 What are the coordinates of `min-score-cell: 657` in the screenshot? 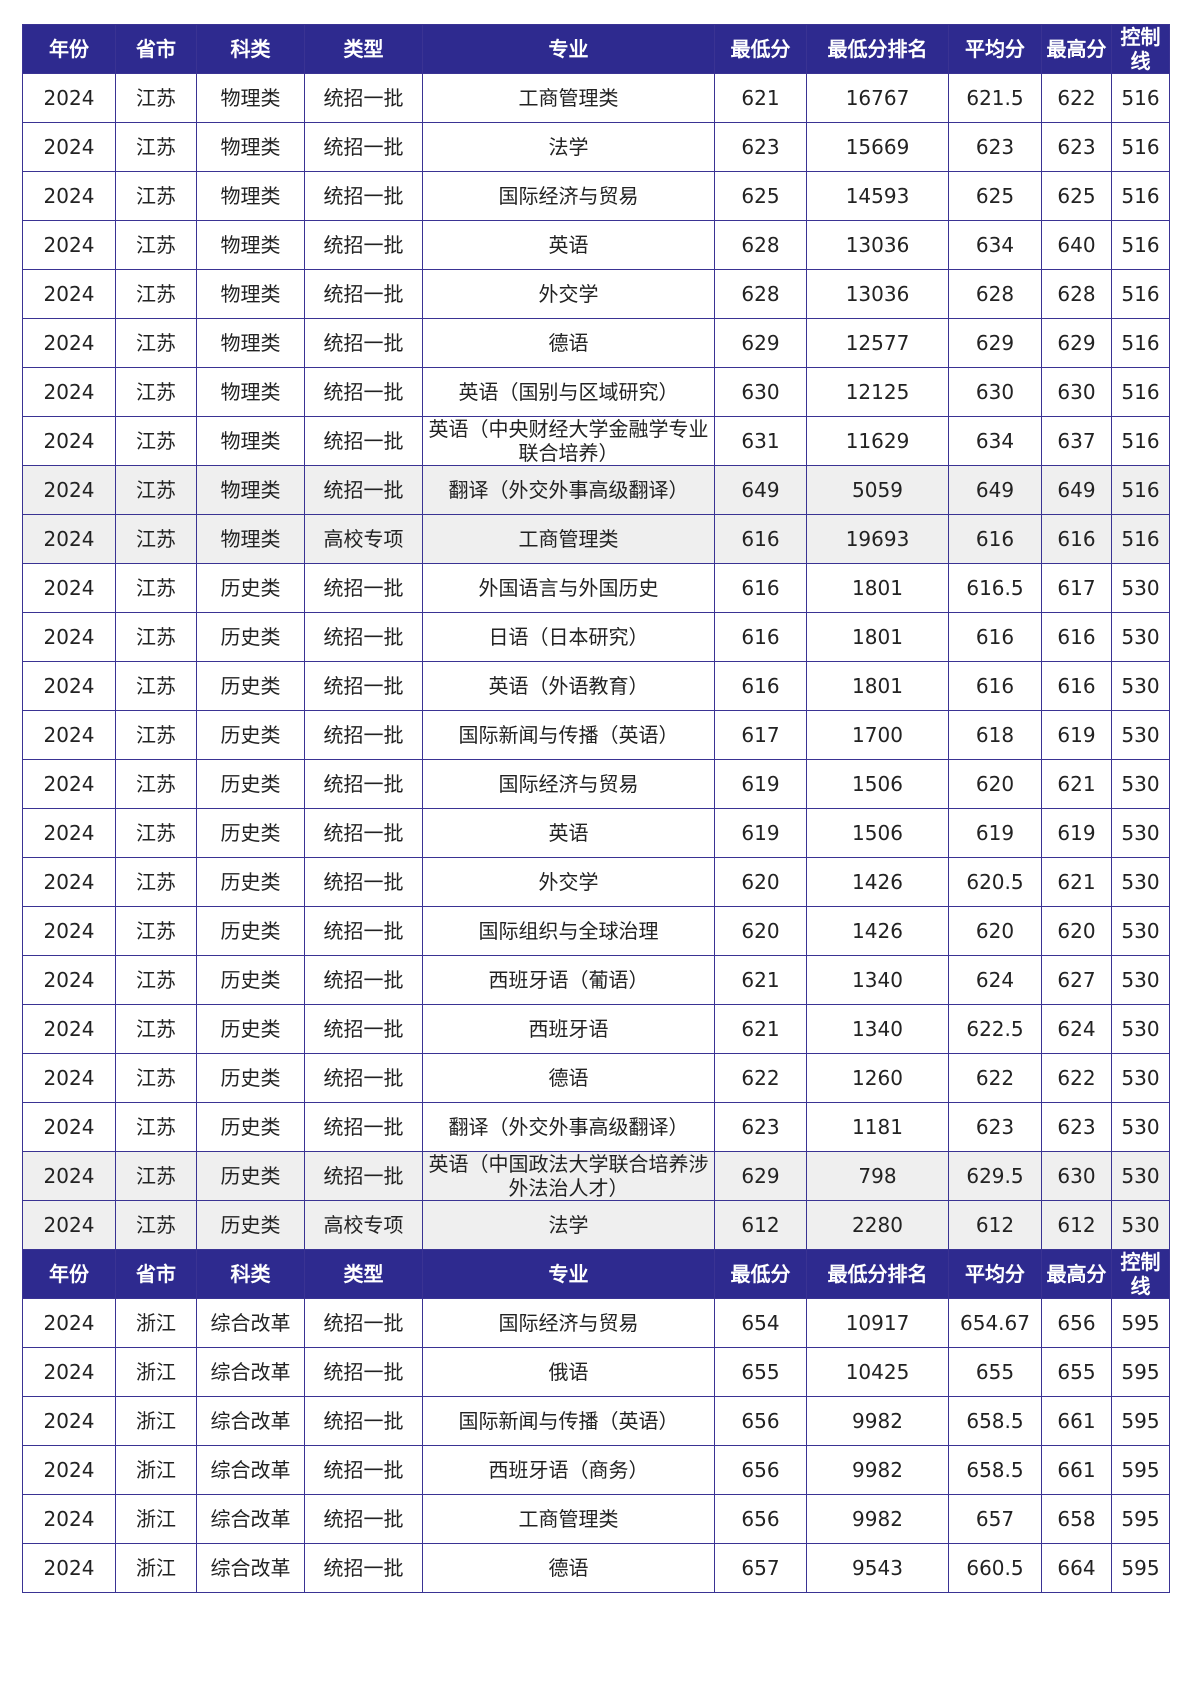 It's located at (760, 1568).